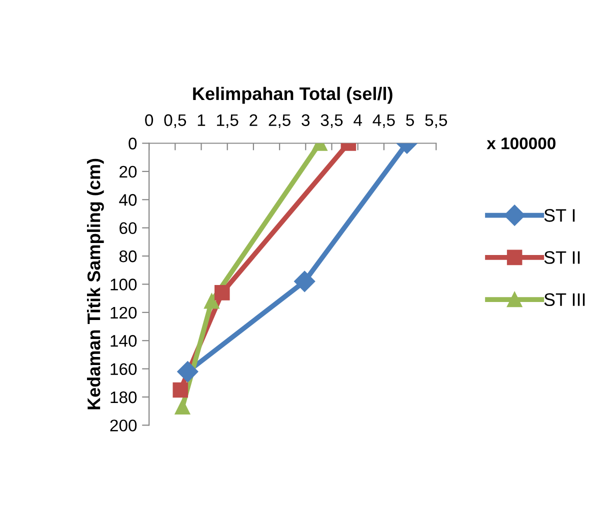 The width and height of the screenshot is (616, 508). Describe the element at coordinates (562, 257) in the screenshot. I see `legend-label: ST II` at that location.